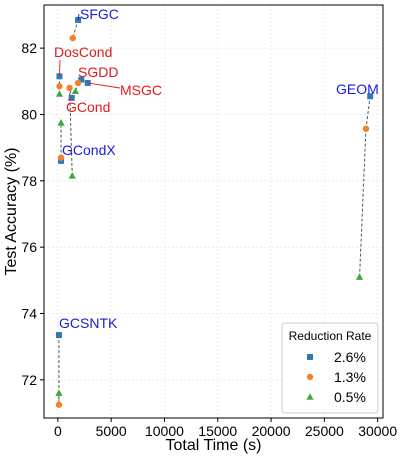 The width and height of the screenshot is (407, 459). Describe the element at coordinates (72, 175) in the screenshot. I see `gcond-point-0-5pct` at that location.